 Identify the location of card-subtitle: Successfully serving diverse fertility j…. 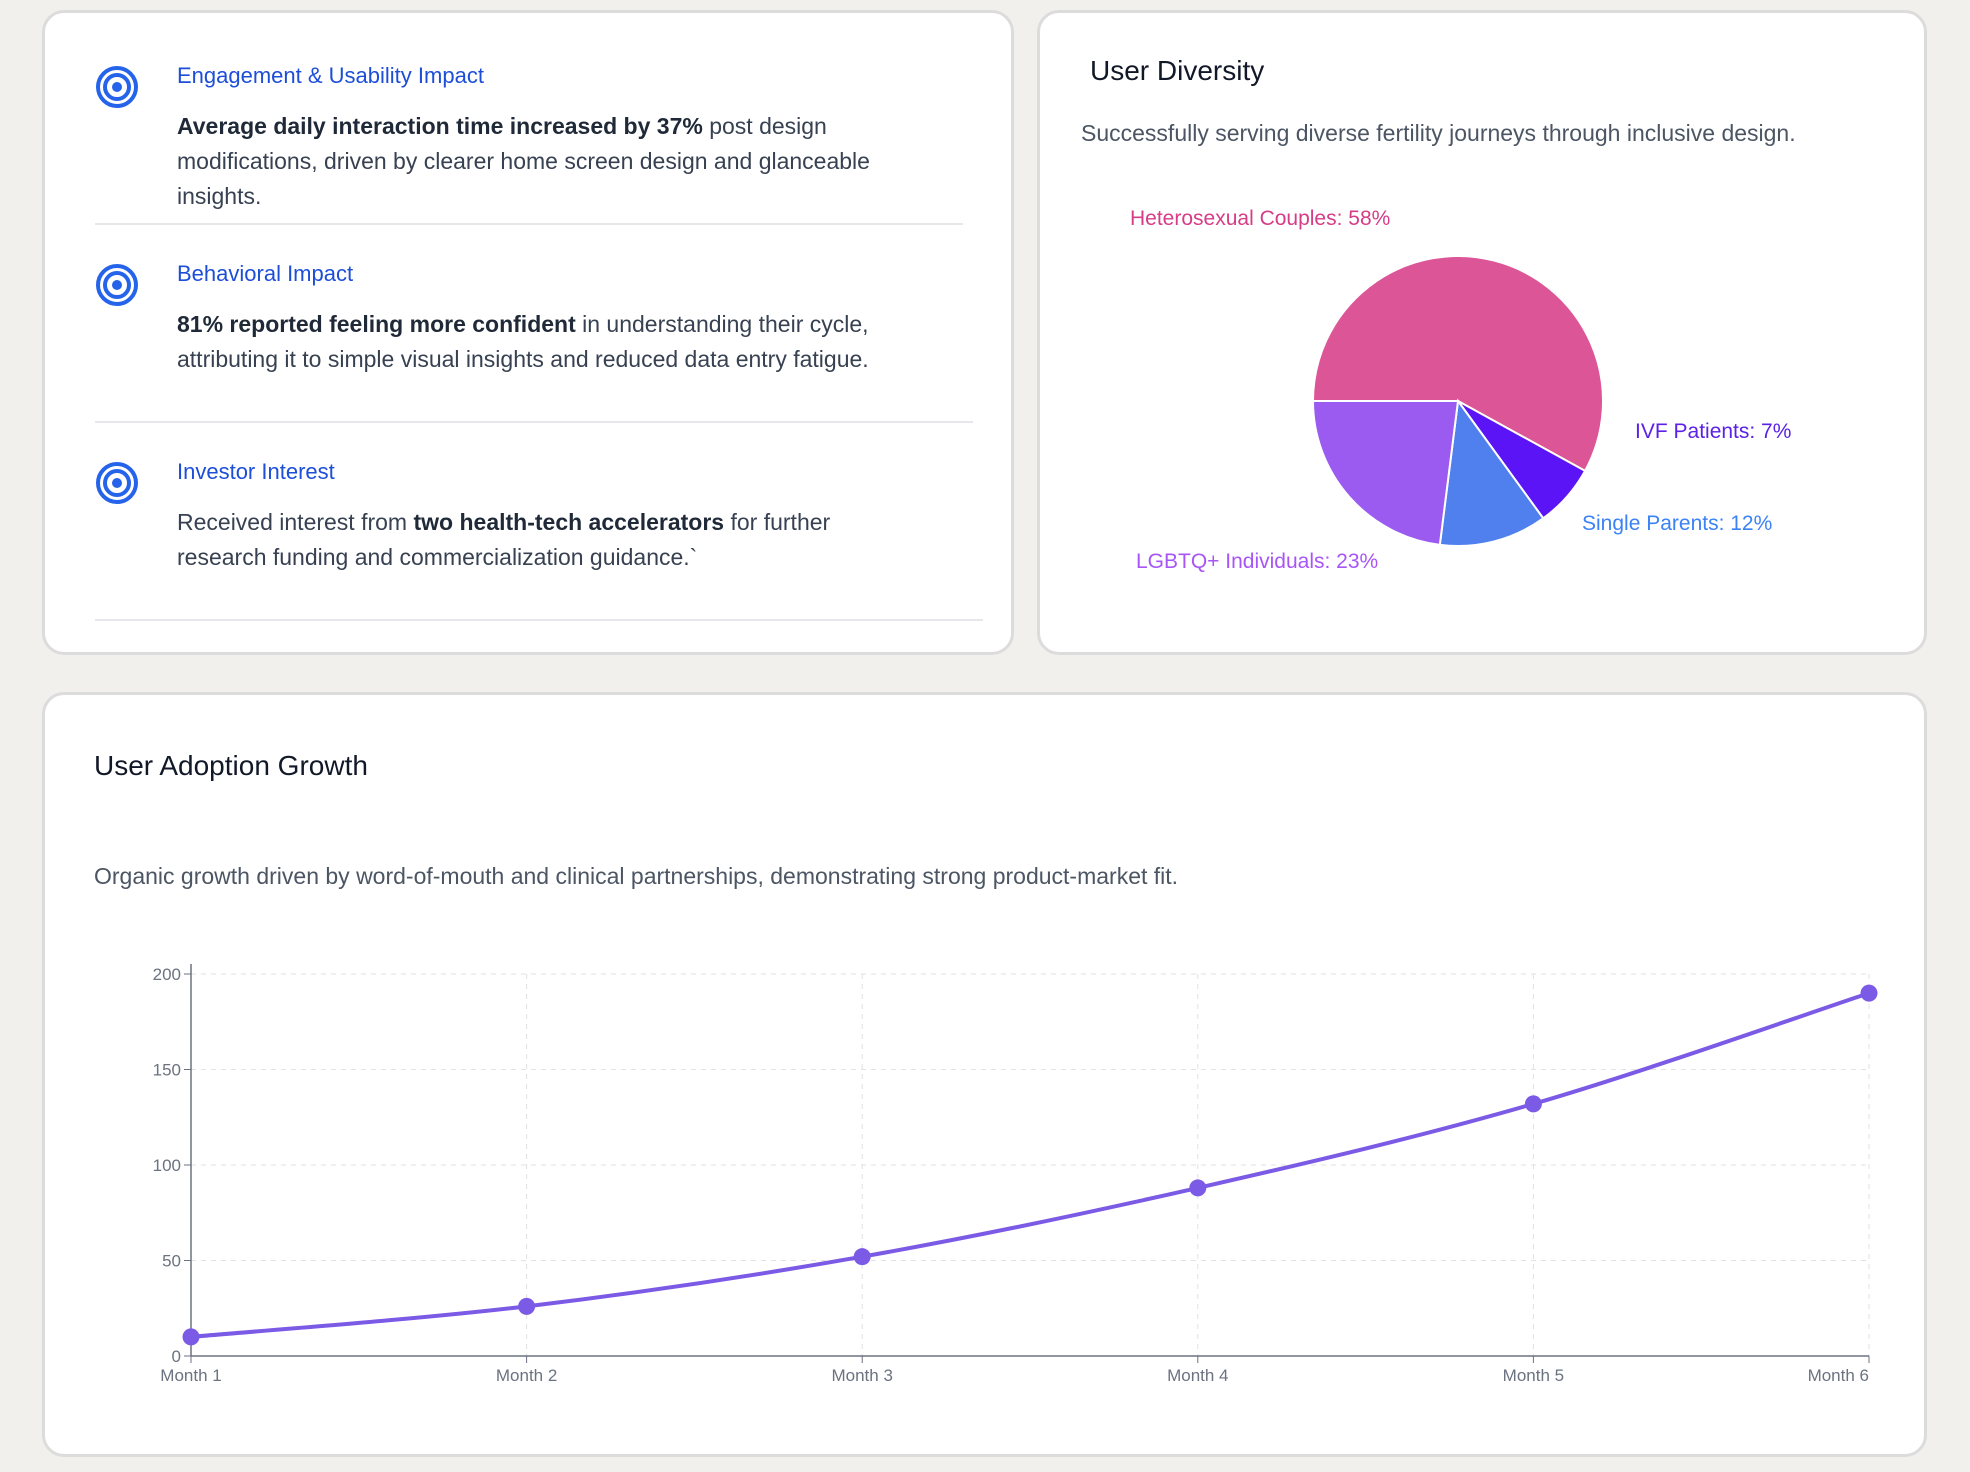
(1438, 133).